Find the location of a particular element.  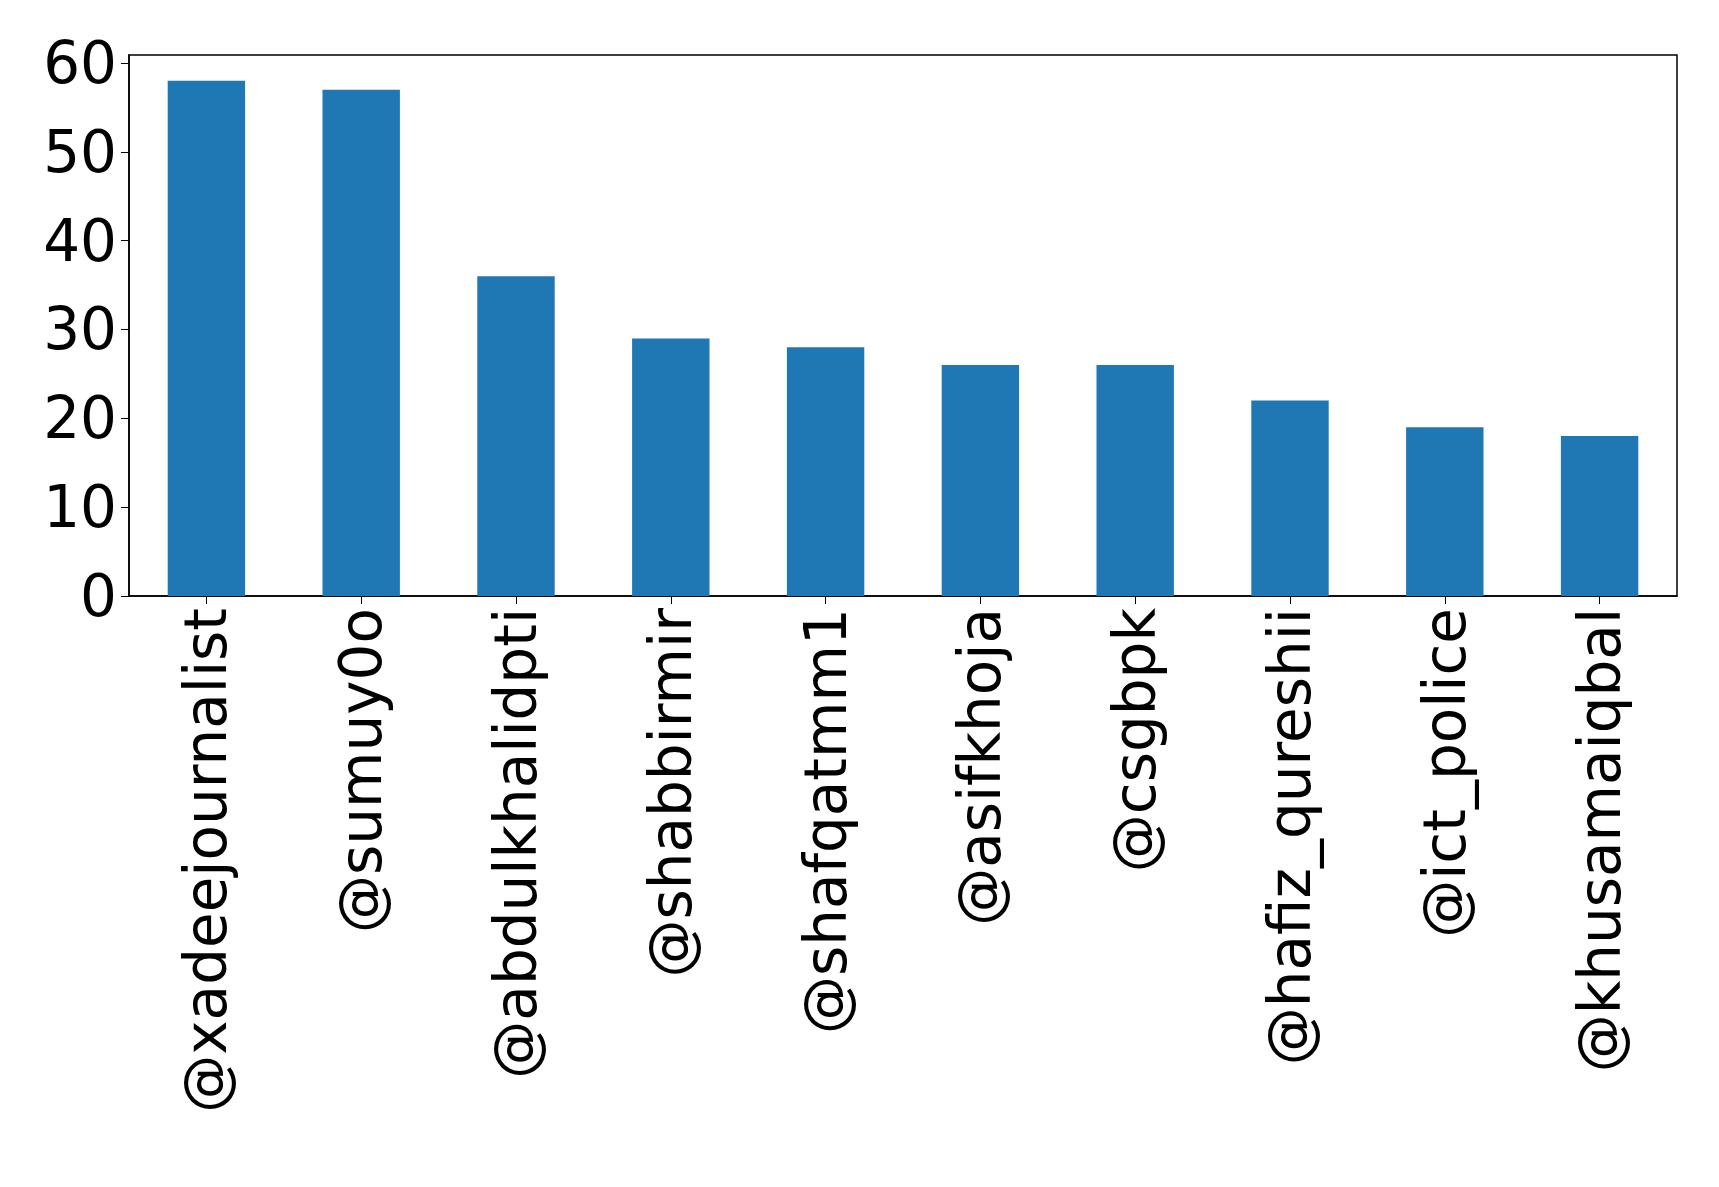

x-tick-label: @shabbirmir is located at coordinates (670, 792).